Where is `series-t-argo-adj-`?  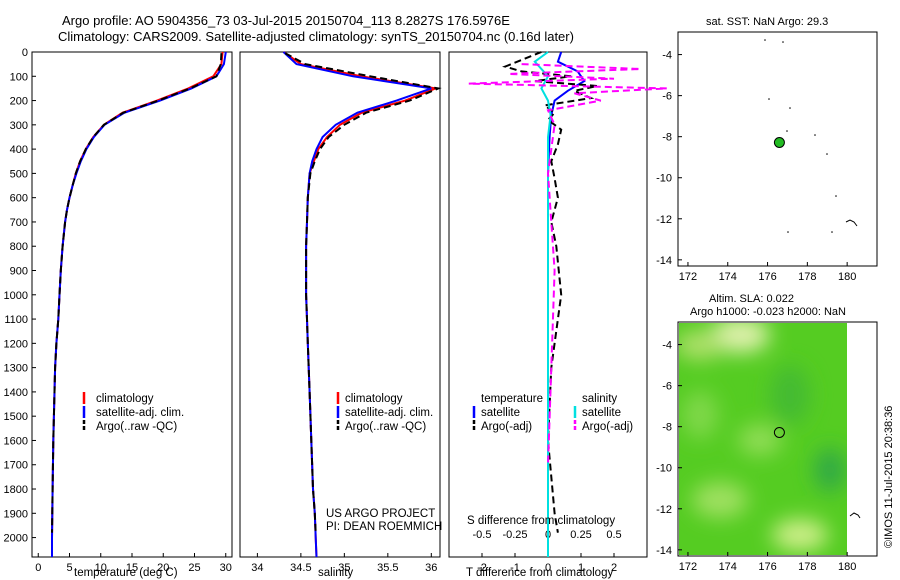
series-t-argo-adj- is located at coordinates (550, 292).